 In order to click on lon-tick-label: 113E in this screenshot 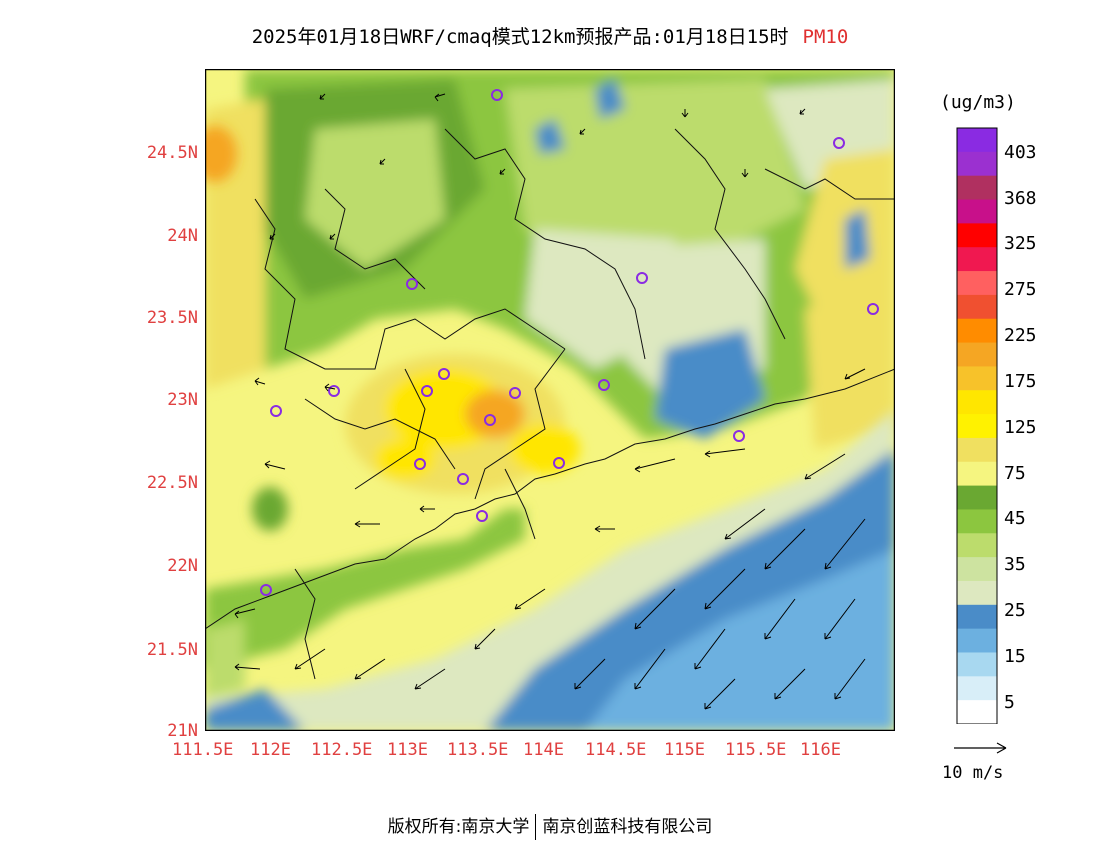, I will do `click(407, 750)`.